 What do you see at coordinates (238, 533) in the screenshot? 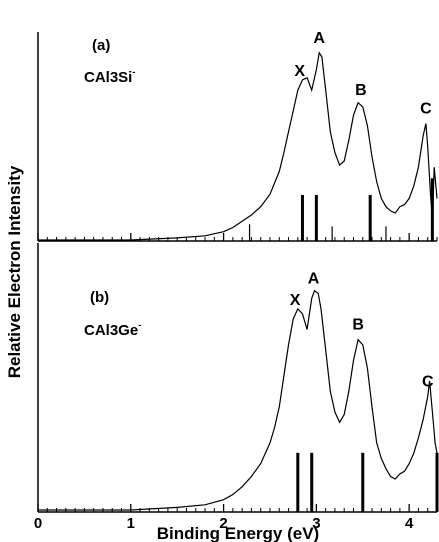
I see `x-axis-title: Binding Energy (eV)` at bounding box center [238, 533].